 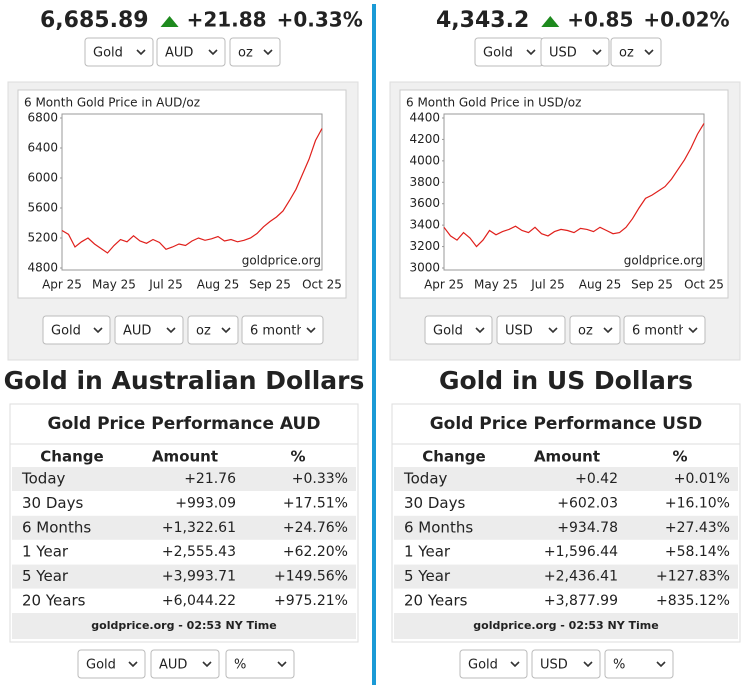 I want to click on amount: +2,555.43, so click(x=199, y=552).